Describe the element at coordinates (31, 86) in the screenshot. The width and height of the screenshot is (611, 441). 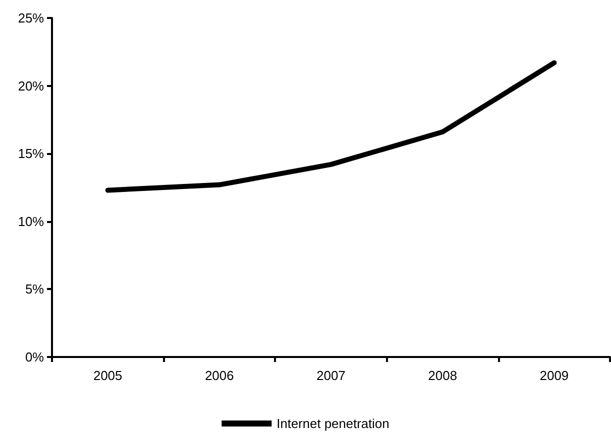
I see `y-tick-label: 20%` at that location.